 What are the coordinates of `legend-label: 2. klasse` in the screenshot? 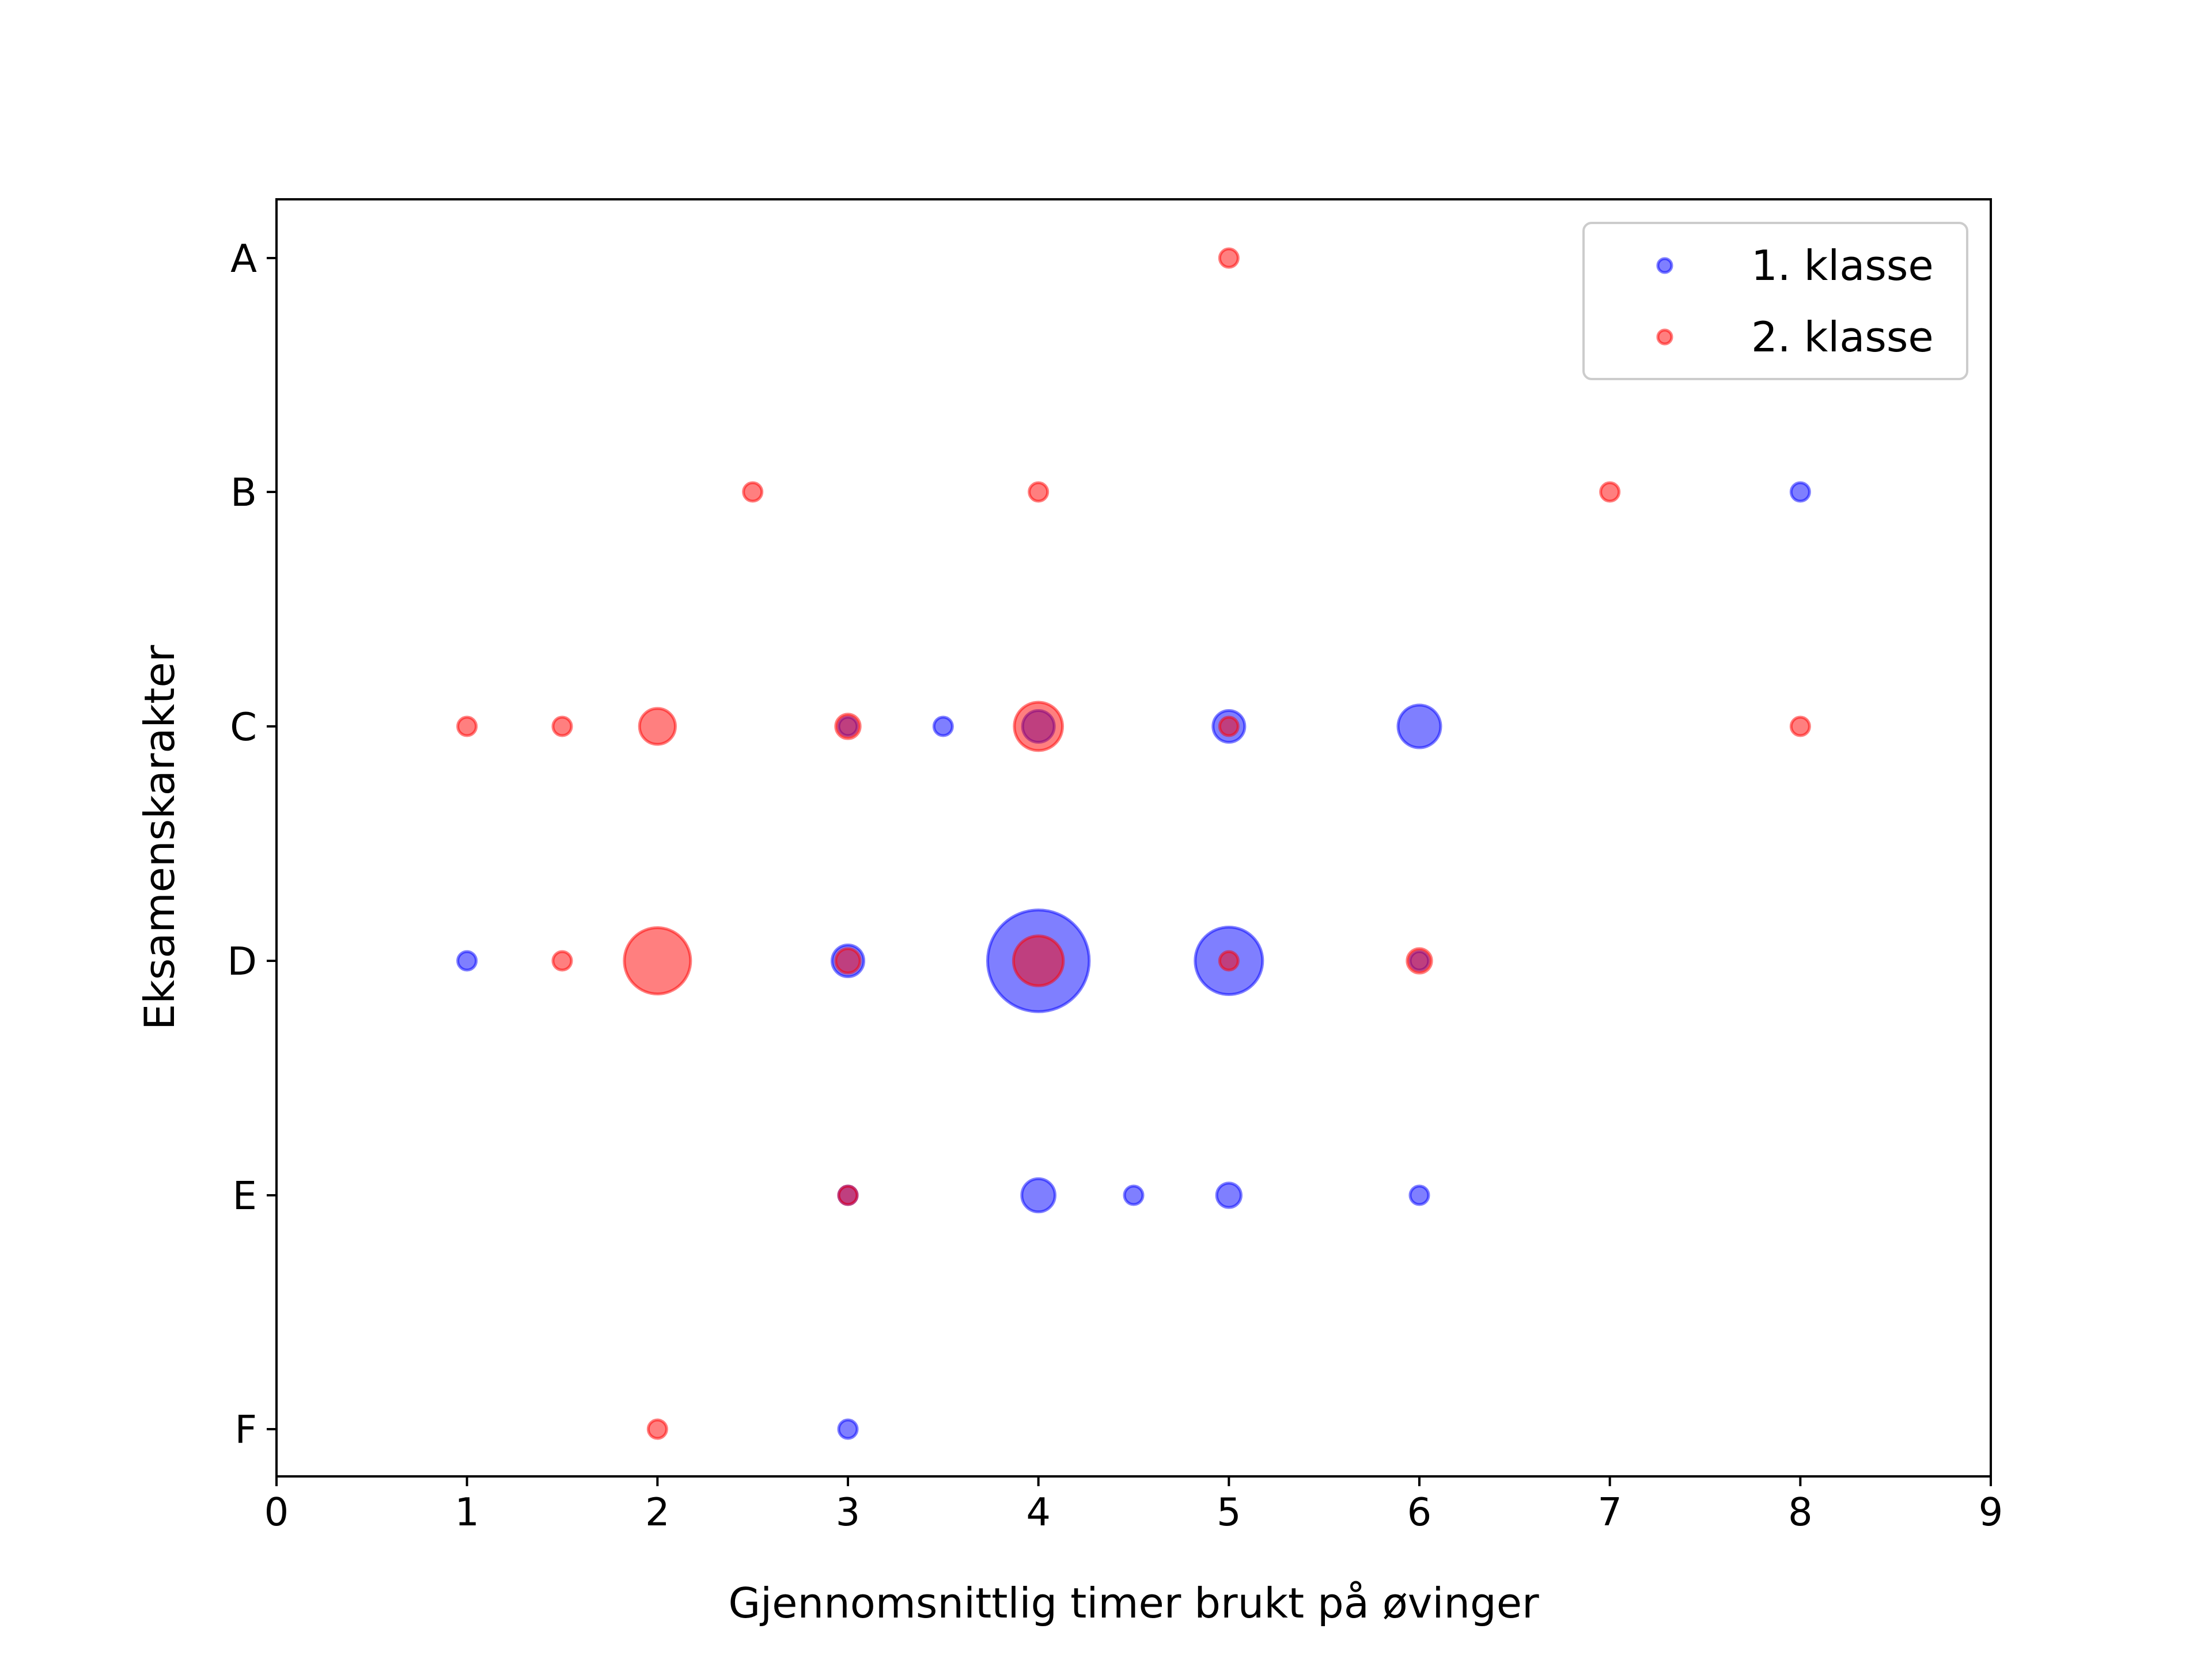 It's located at (1842, 337).